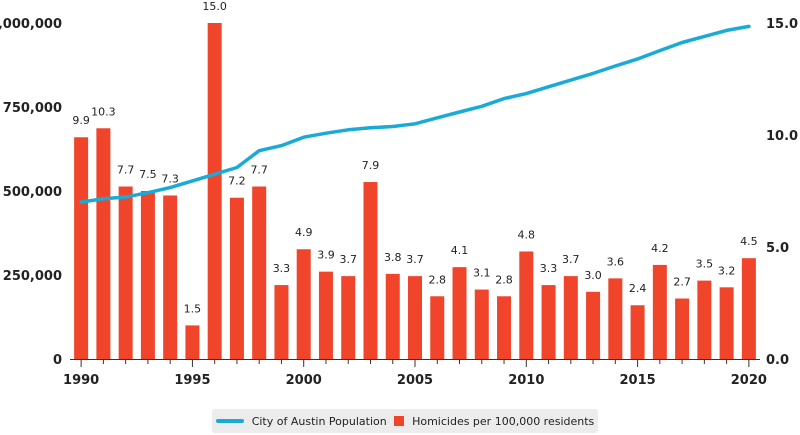  What do you see at coordinates (749, 380) in the screenshot?
I see `x-tick-label: 2020` at bounding box center [749, 380].